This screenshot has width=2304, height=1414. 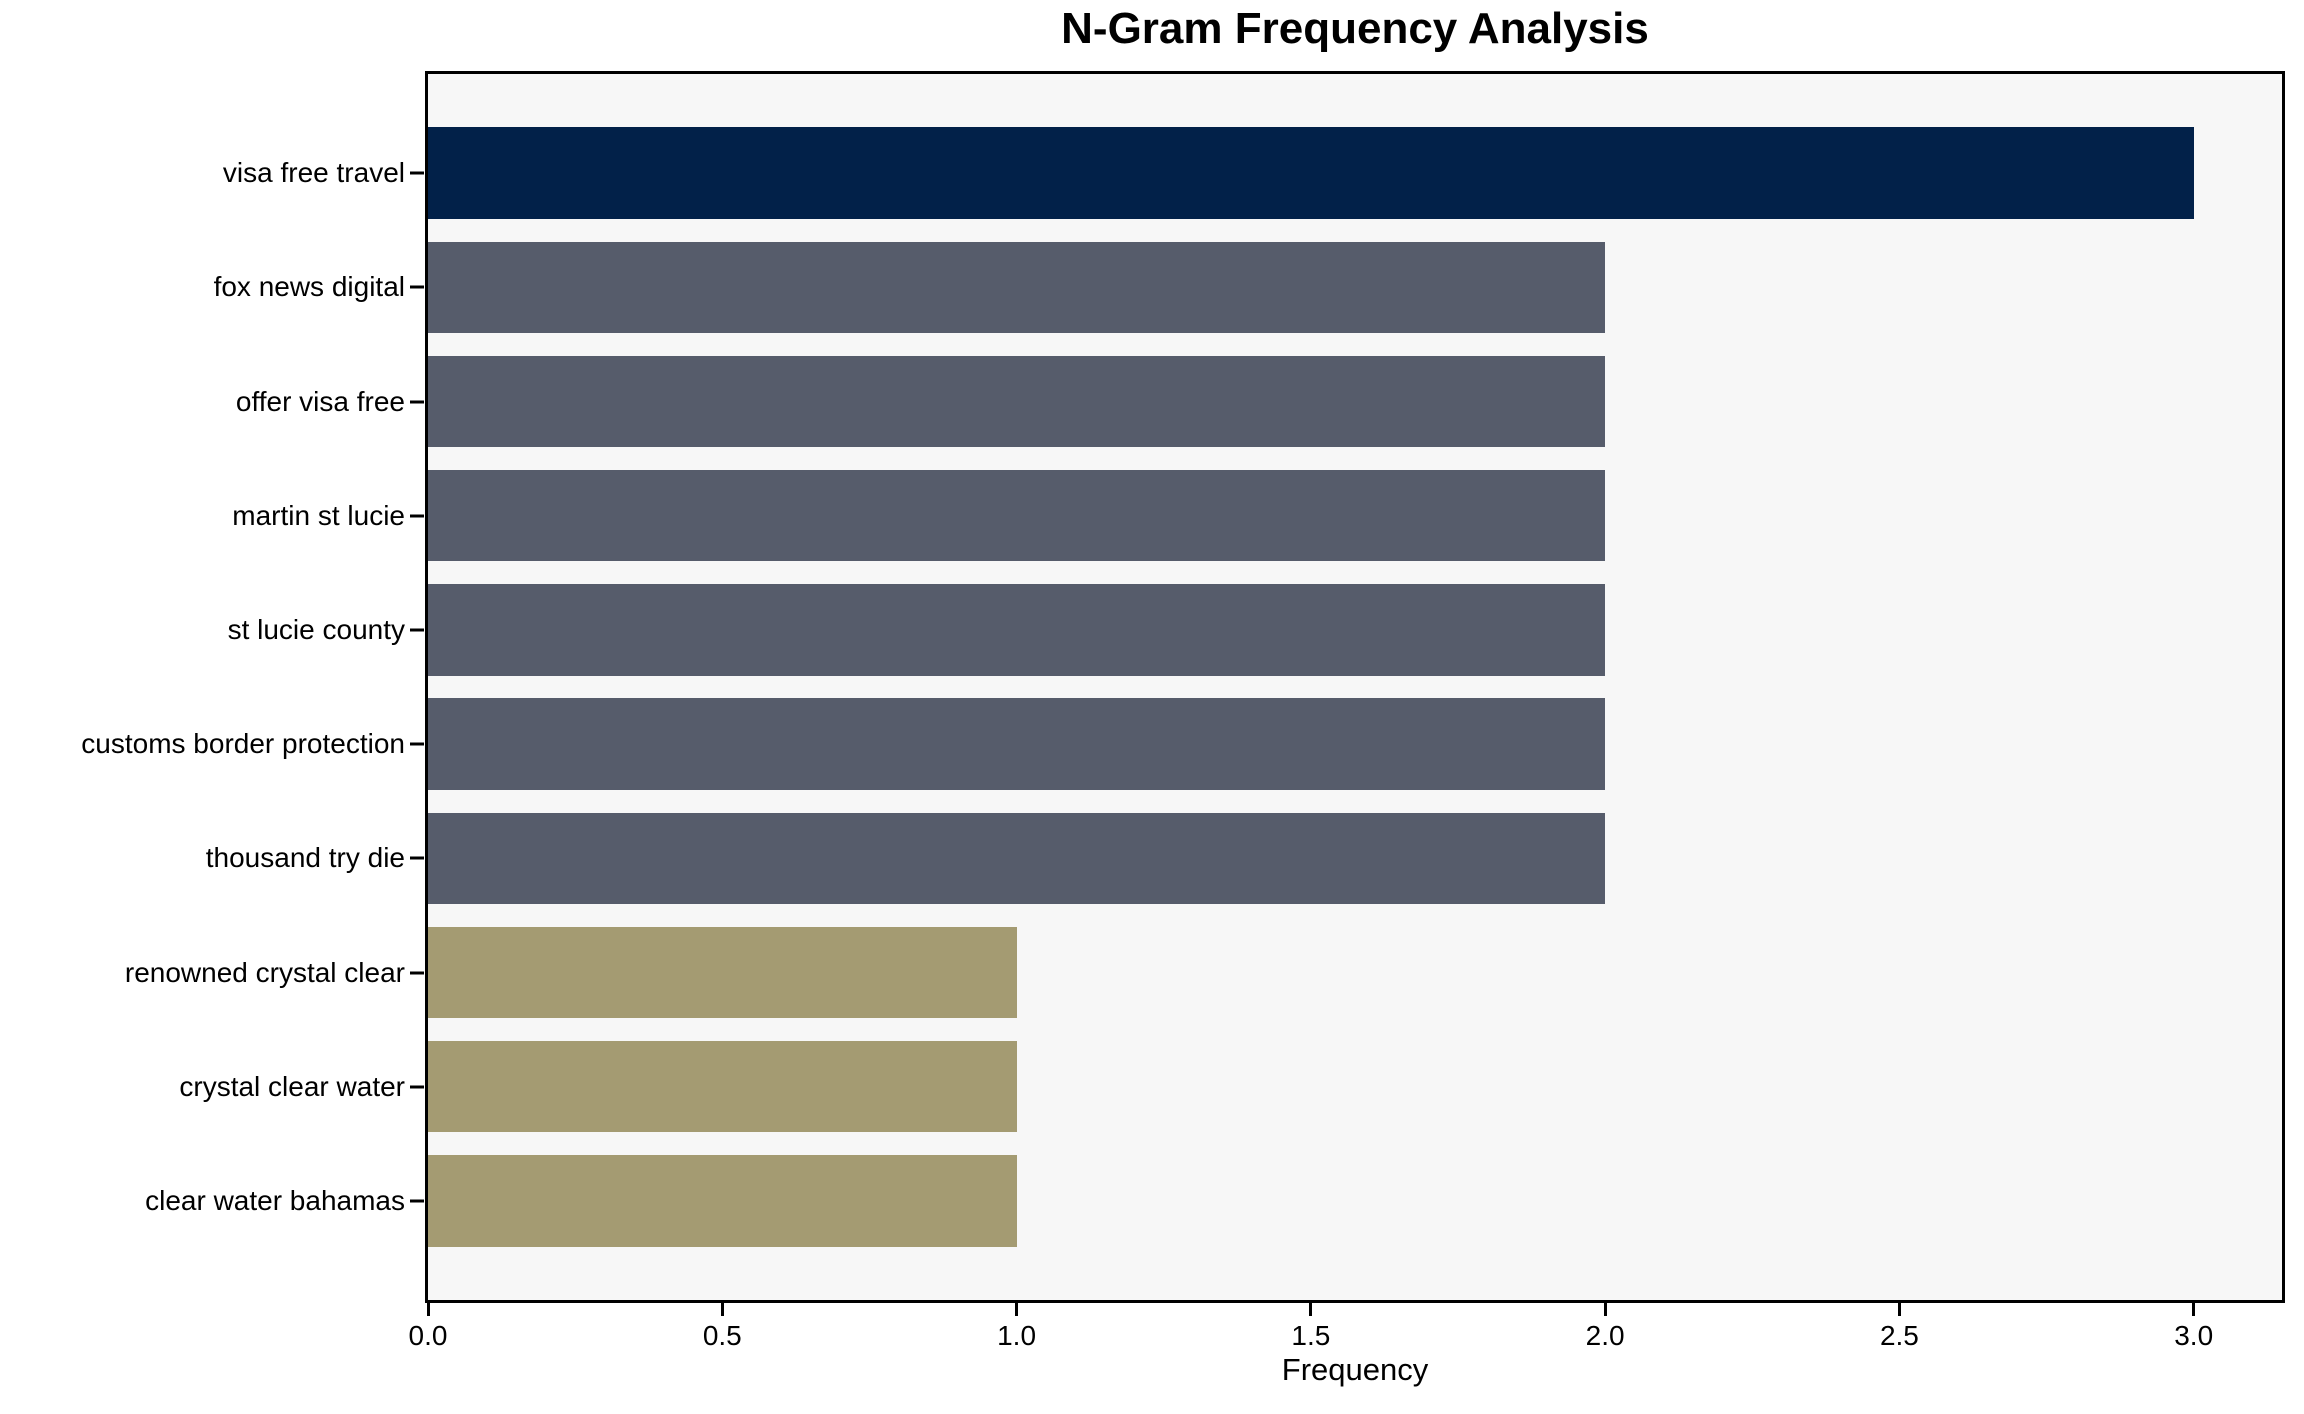 What do you see at coordinates (243, 744) in the screenshot?
I see `y-tick-label: customs border protection` at bounding box center [243, 744].